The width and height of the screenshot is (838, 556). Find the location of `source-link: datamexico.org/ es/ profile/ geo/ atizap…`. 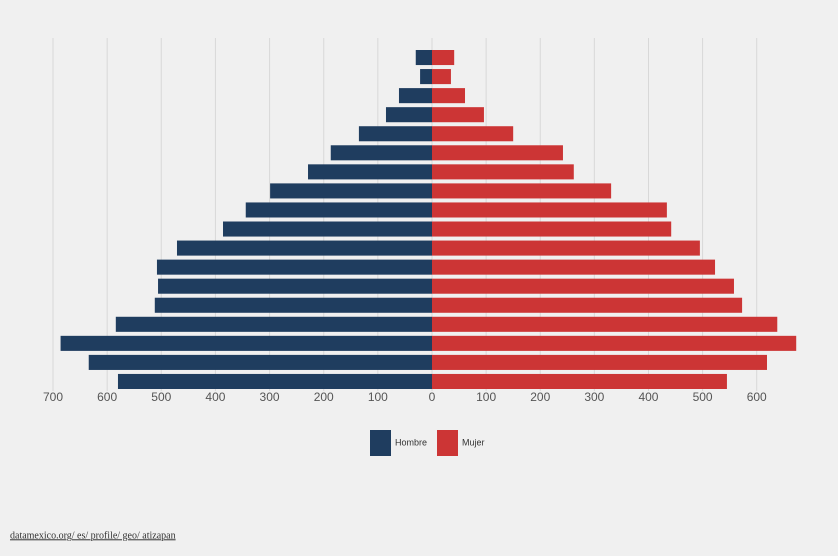

source-link: datamexico.org/ es/ profile/ geo/ atizap… is located at coordinates (93, 535).